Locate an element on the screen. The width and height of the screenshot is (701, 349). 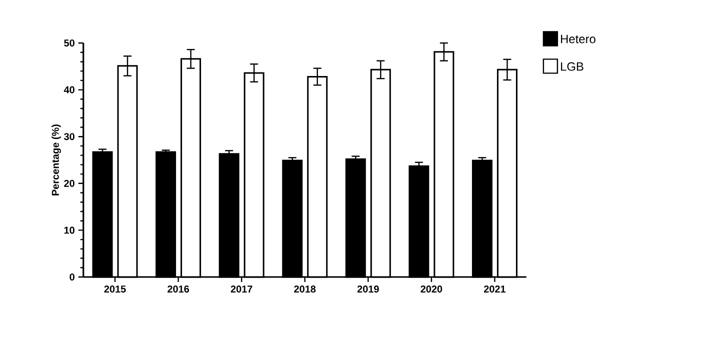
legend-label: Hetero is located at coordinates (578, 39).